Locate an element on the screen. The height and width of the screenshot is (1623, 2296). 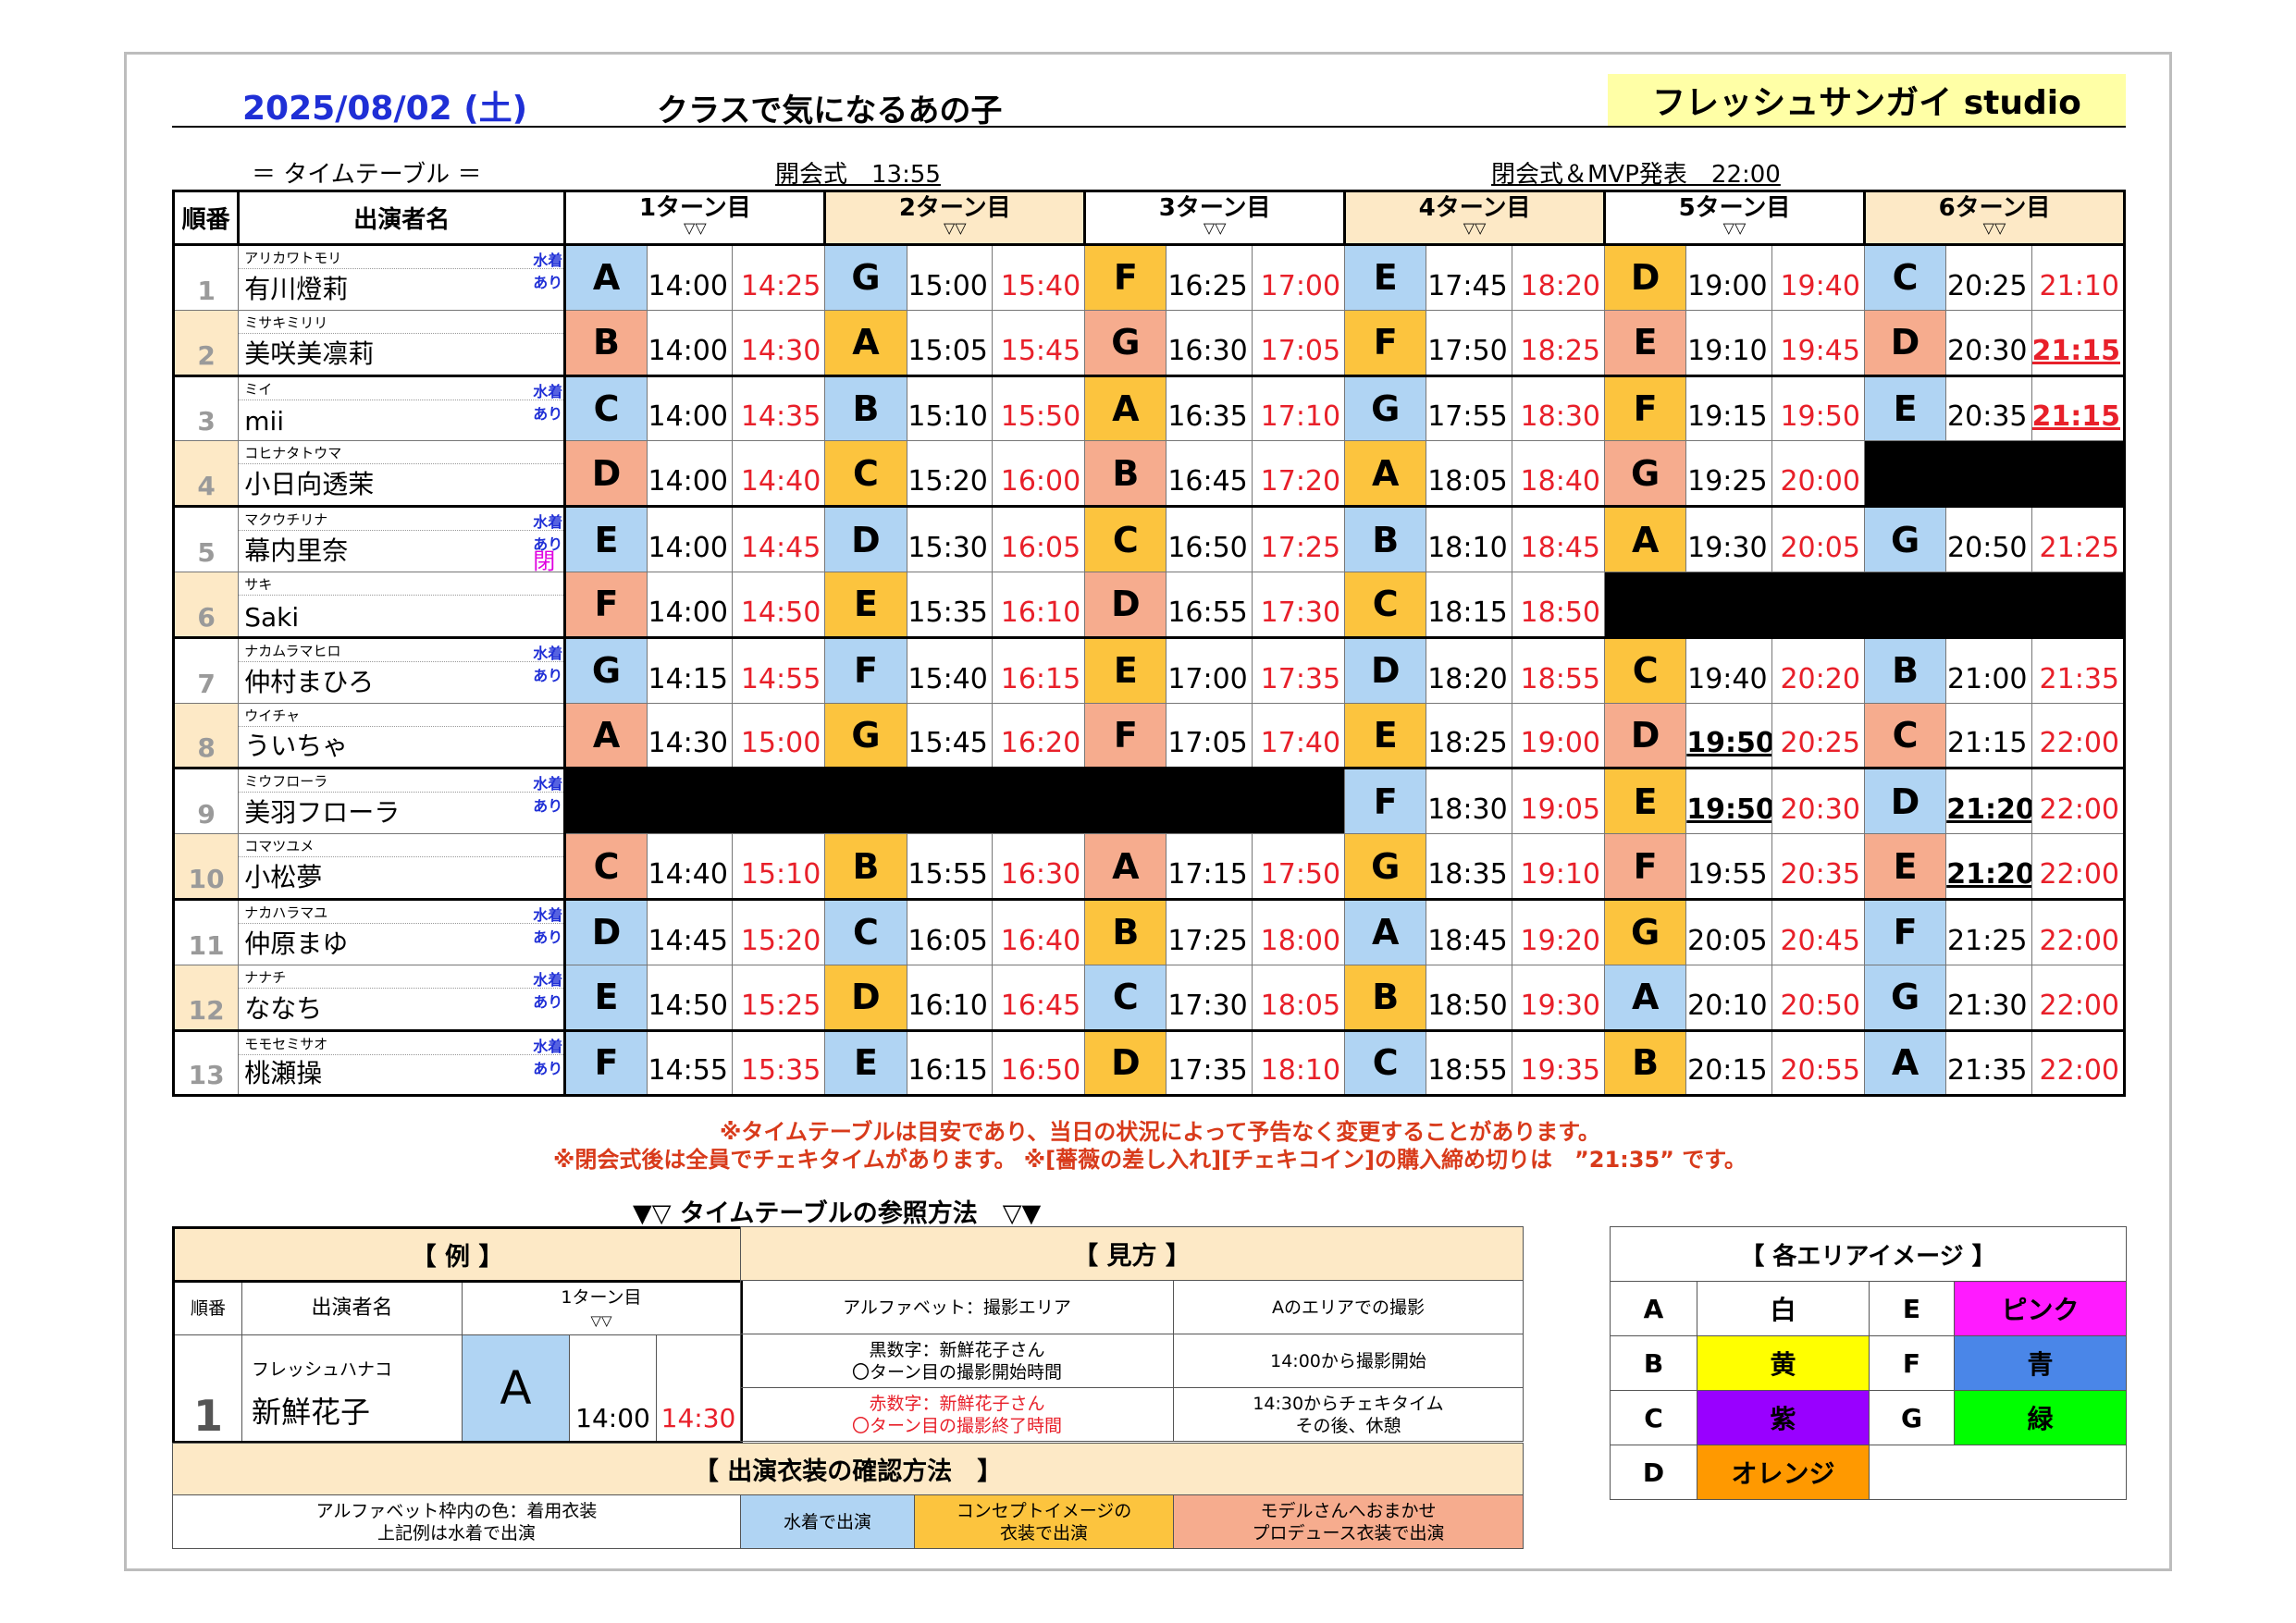
example-start: 14:00 is located at coordinates (613, 1389).